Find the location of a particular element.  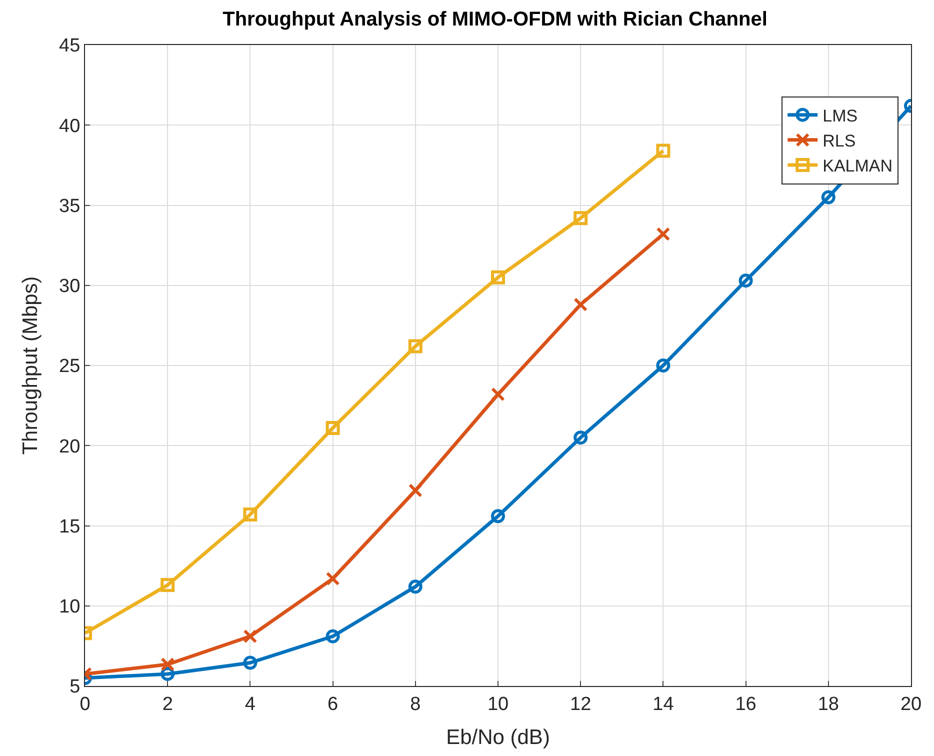

y-tick-label: 45 is located at coordinates (69, 46).